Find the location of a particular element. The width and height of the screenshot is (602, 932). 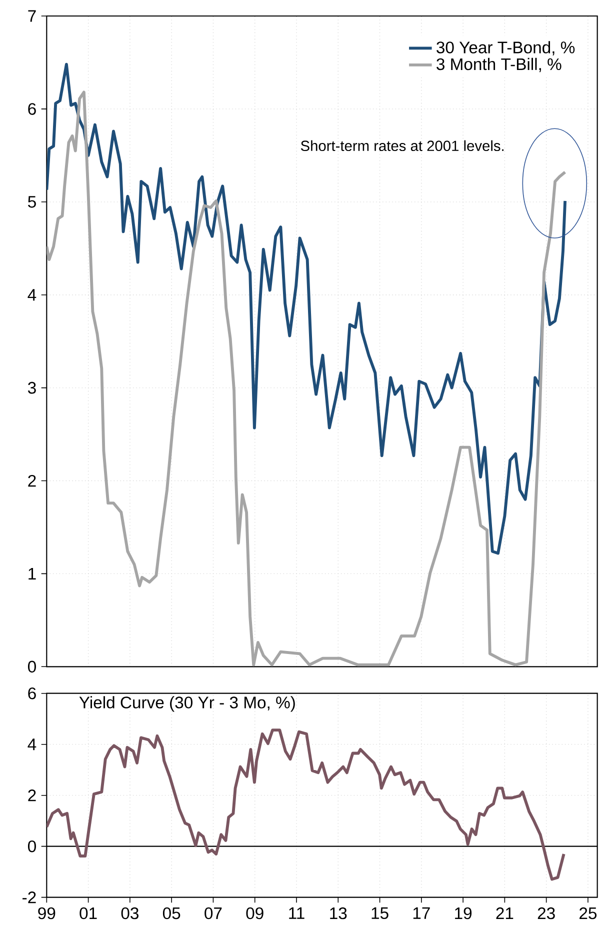

x-tick-label: 21 is located at coordinates (505, 913).